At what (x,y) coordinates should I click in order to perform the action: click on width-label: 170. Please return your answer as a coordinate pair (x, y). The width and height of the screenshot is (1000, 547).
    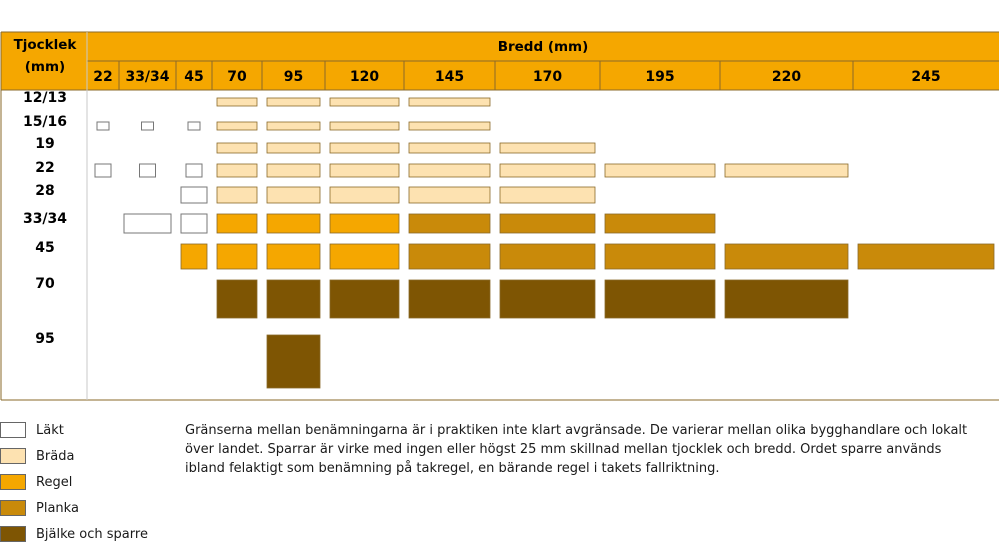
    Looking at the image, I should click on (547, 77).